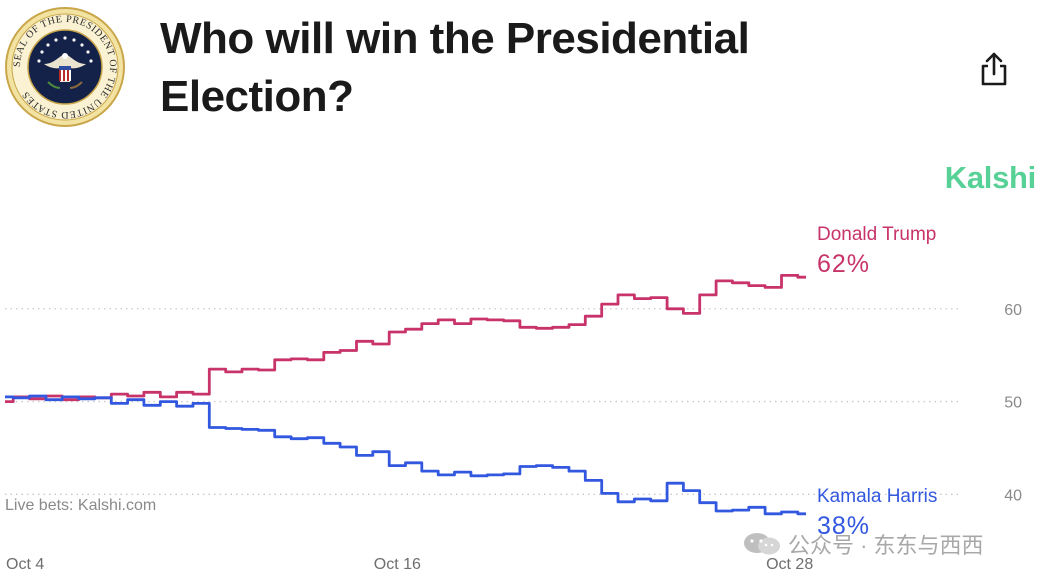  I want to click on y-tick-label: 60, so click(1013, 310).